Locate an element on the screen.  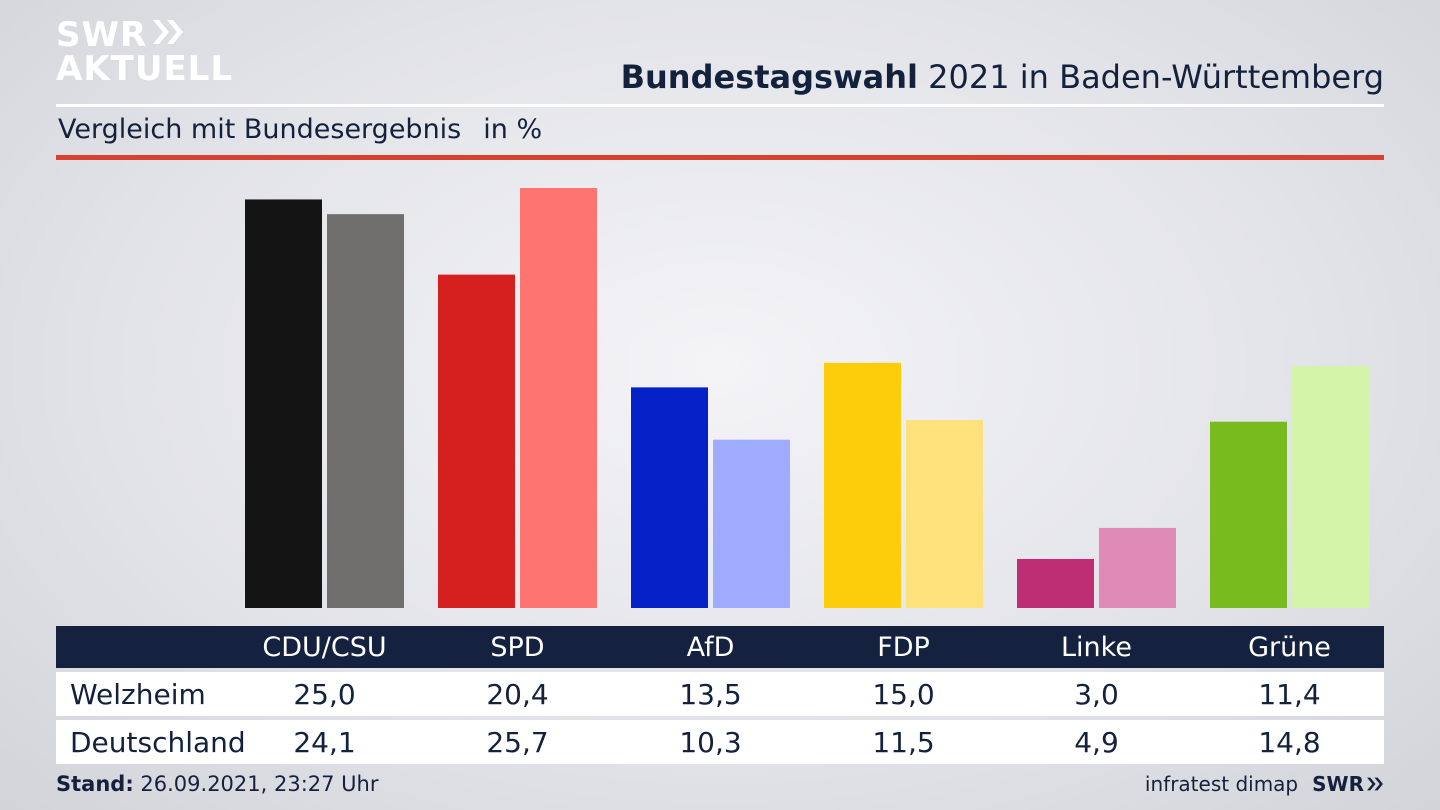
data-label: 25,7 is located at coordinates (517, 742).